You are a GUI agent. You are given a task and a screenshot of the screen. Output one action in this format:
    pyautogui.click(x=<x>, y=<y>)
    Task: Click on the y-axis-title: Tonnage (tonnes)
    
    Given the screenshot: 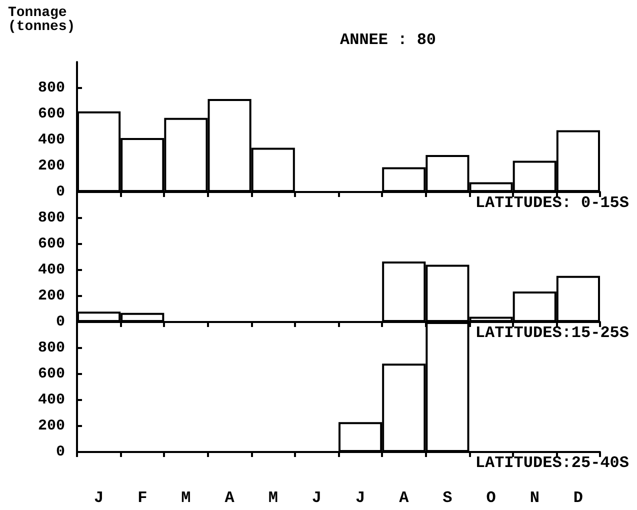 What is the action you would take?
    pyautogui.click(x=42, y=20)
    